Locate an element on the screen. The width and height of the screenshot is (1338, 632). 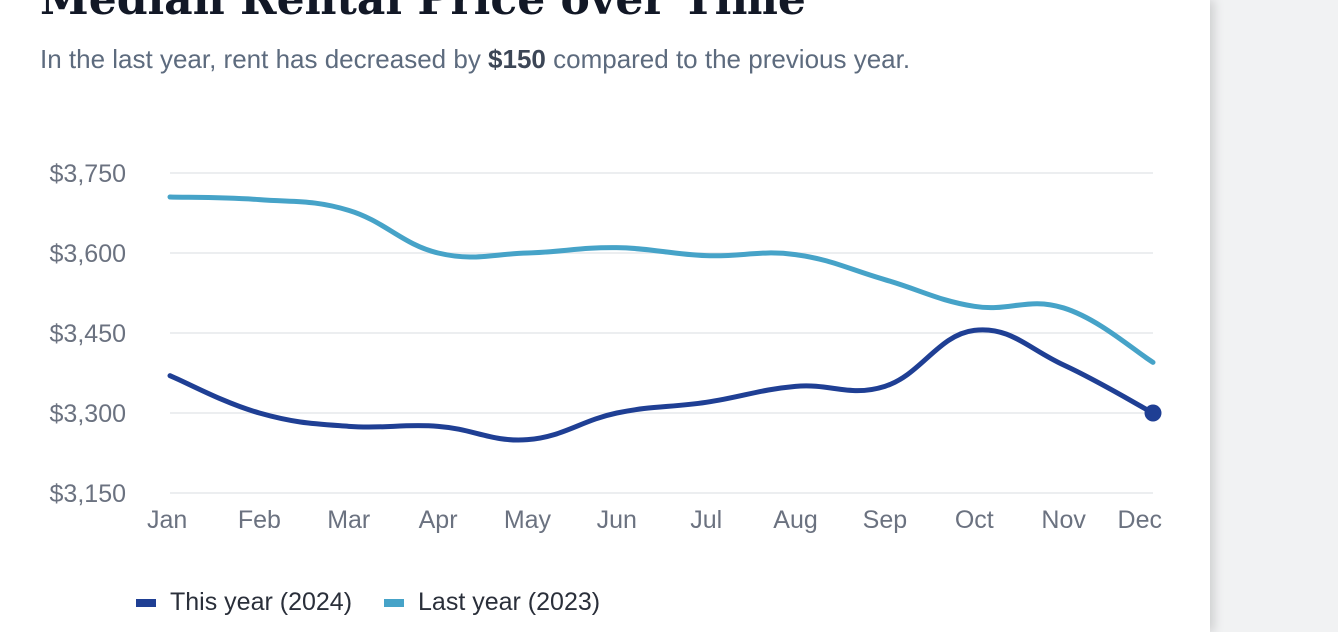
x-tick-label: Jan is located at coordinates (167, 520).